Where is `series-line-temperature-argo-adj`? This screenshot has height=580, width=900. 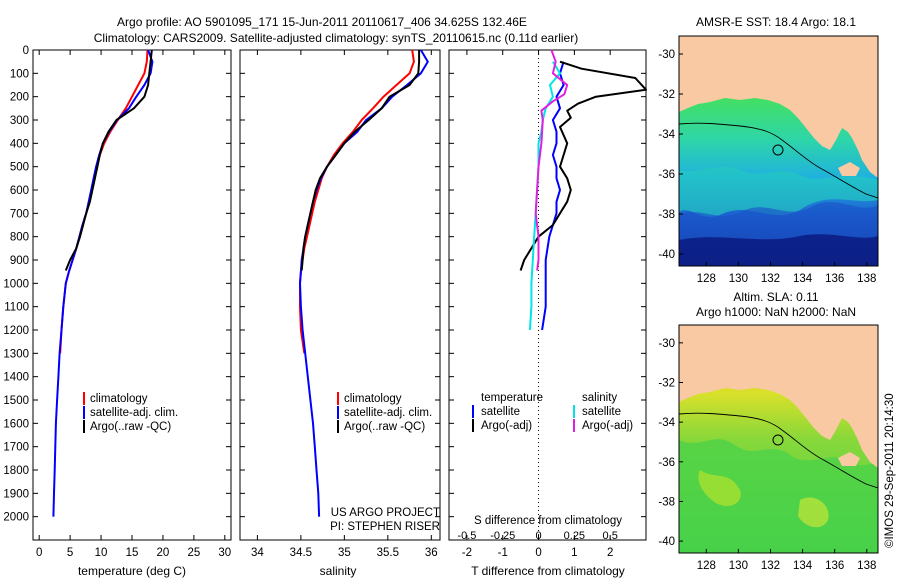
series-line-temperature-argo-adj is located at coordinates (583, 165).